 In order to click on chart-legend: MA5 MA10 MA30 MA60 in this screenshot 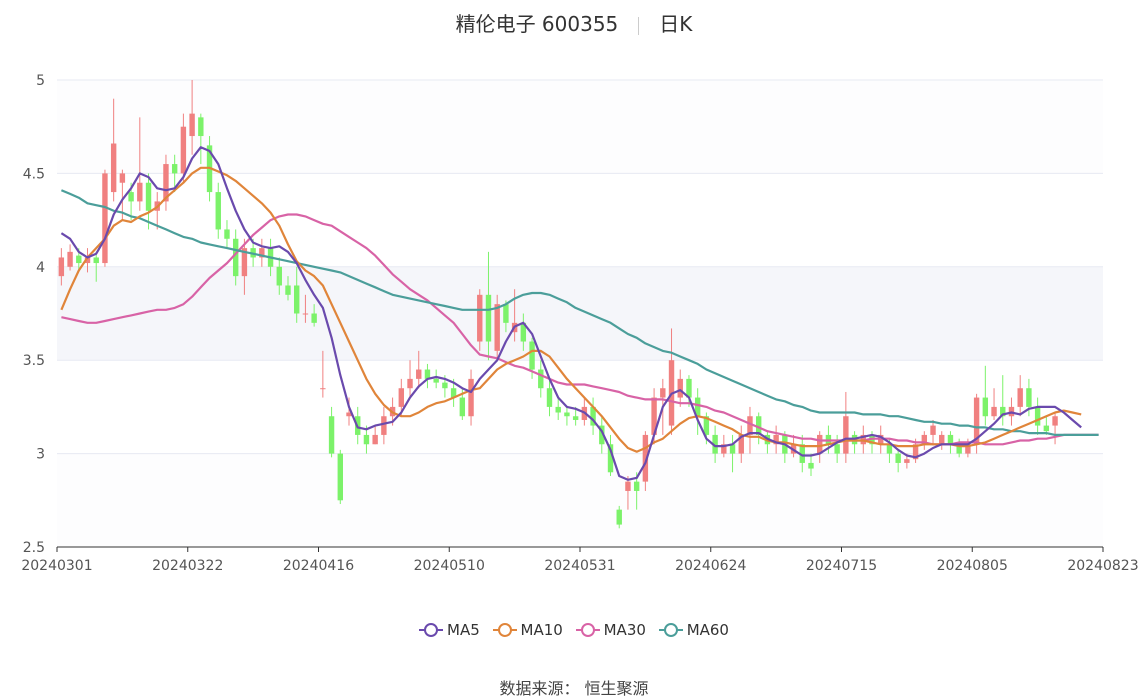, I will do `click(574, 631)`.